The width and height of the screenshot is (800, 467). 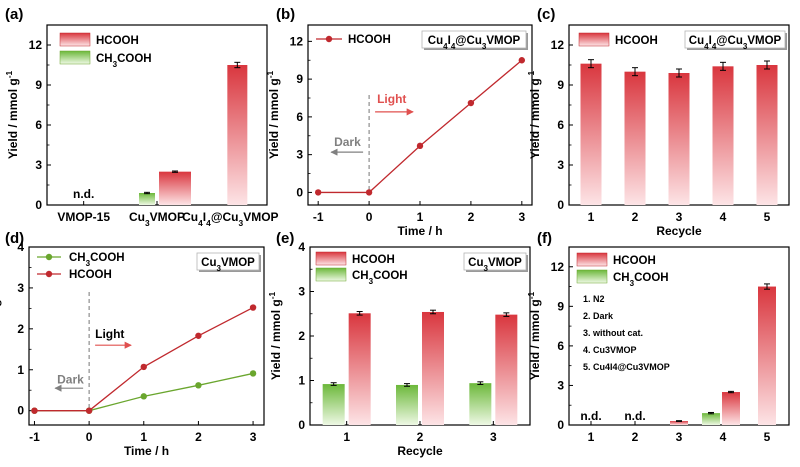 I want to click on x-axis-label: Time / h, so click(x=146, y=451).